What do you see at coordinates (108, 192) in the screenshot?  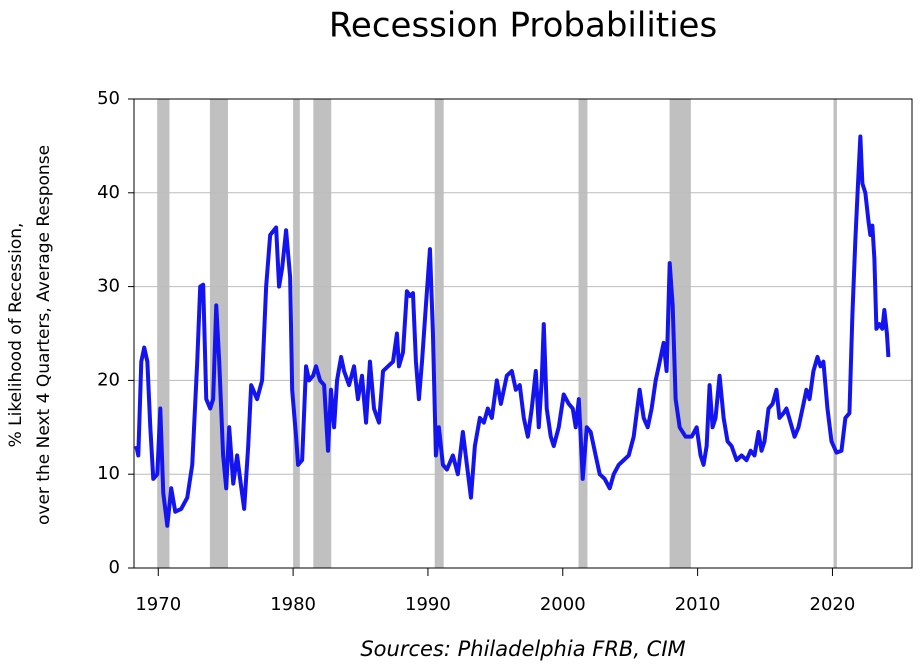 I see `y-tick-label: 40` at bounding box center [108, 192].